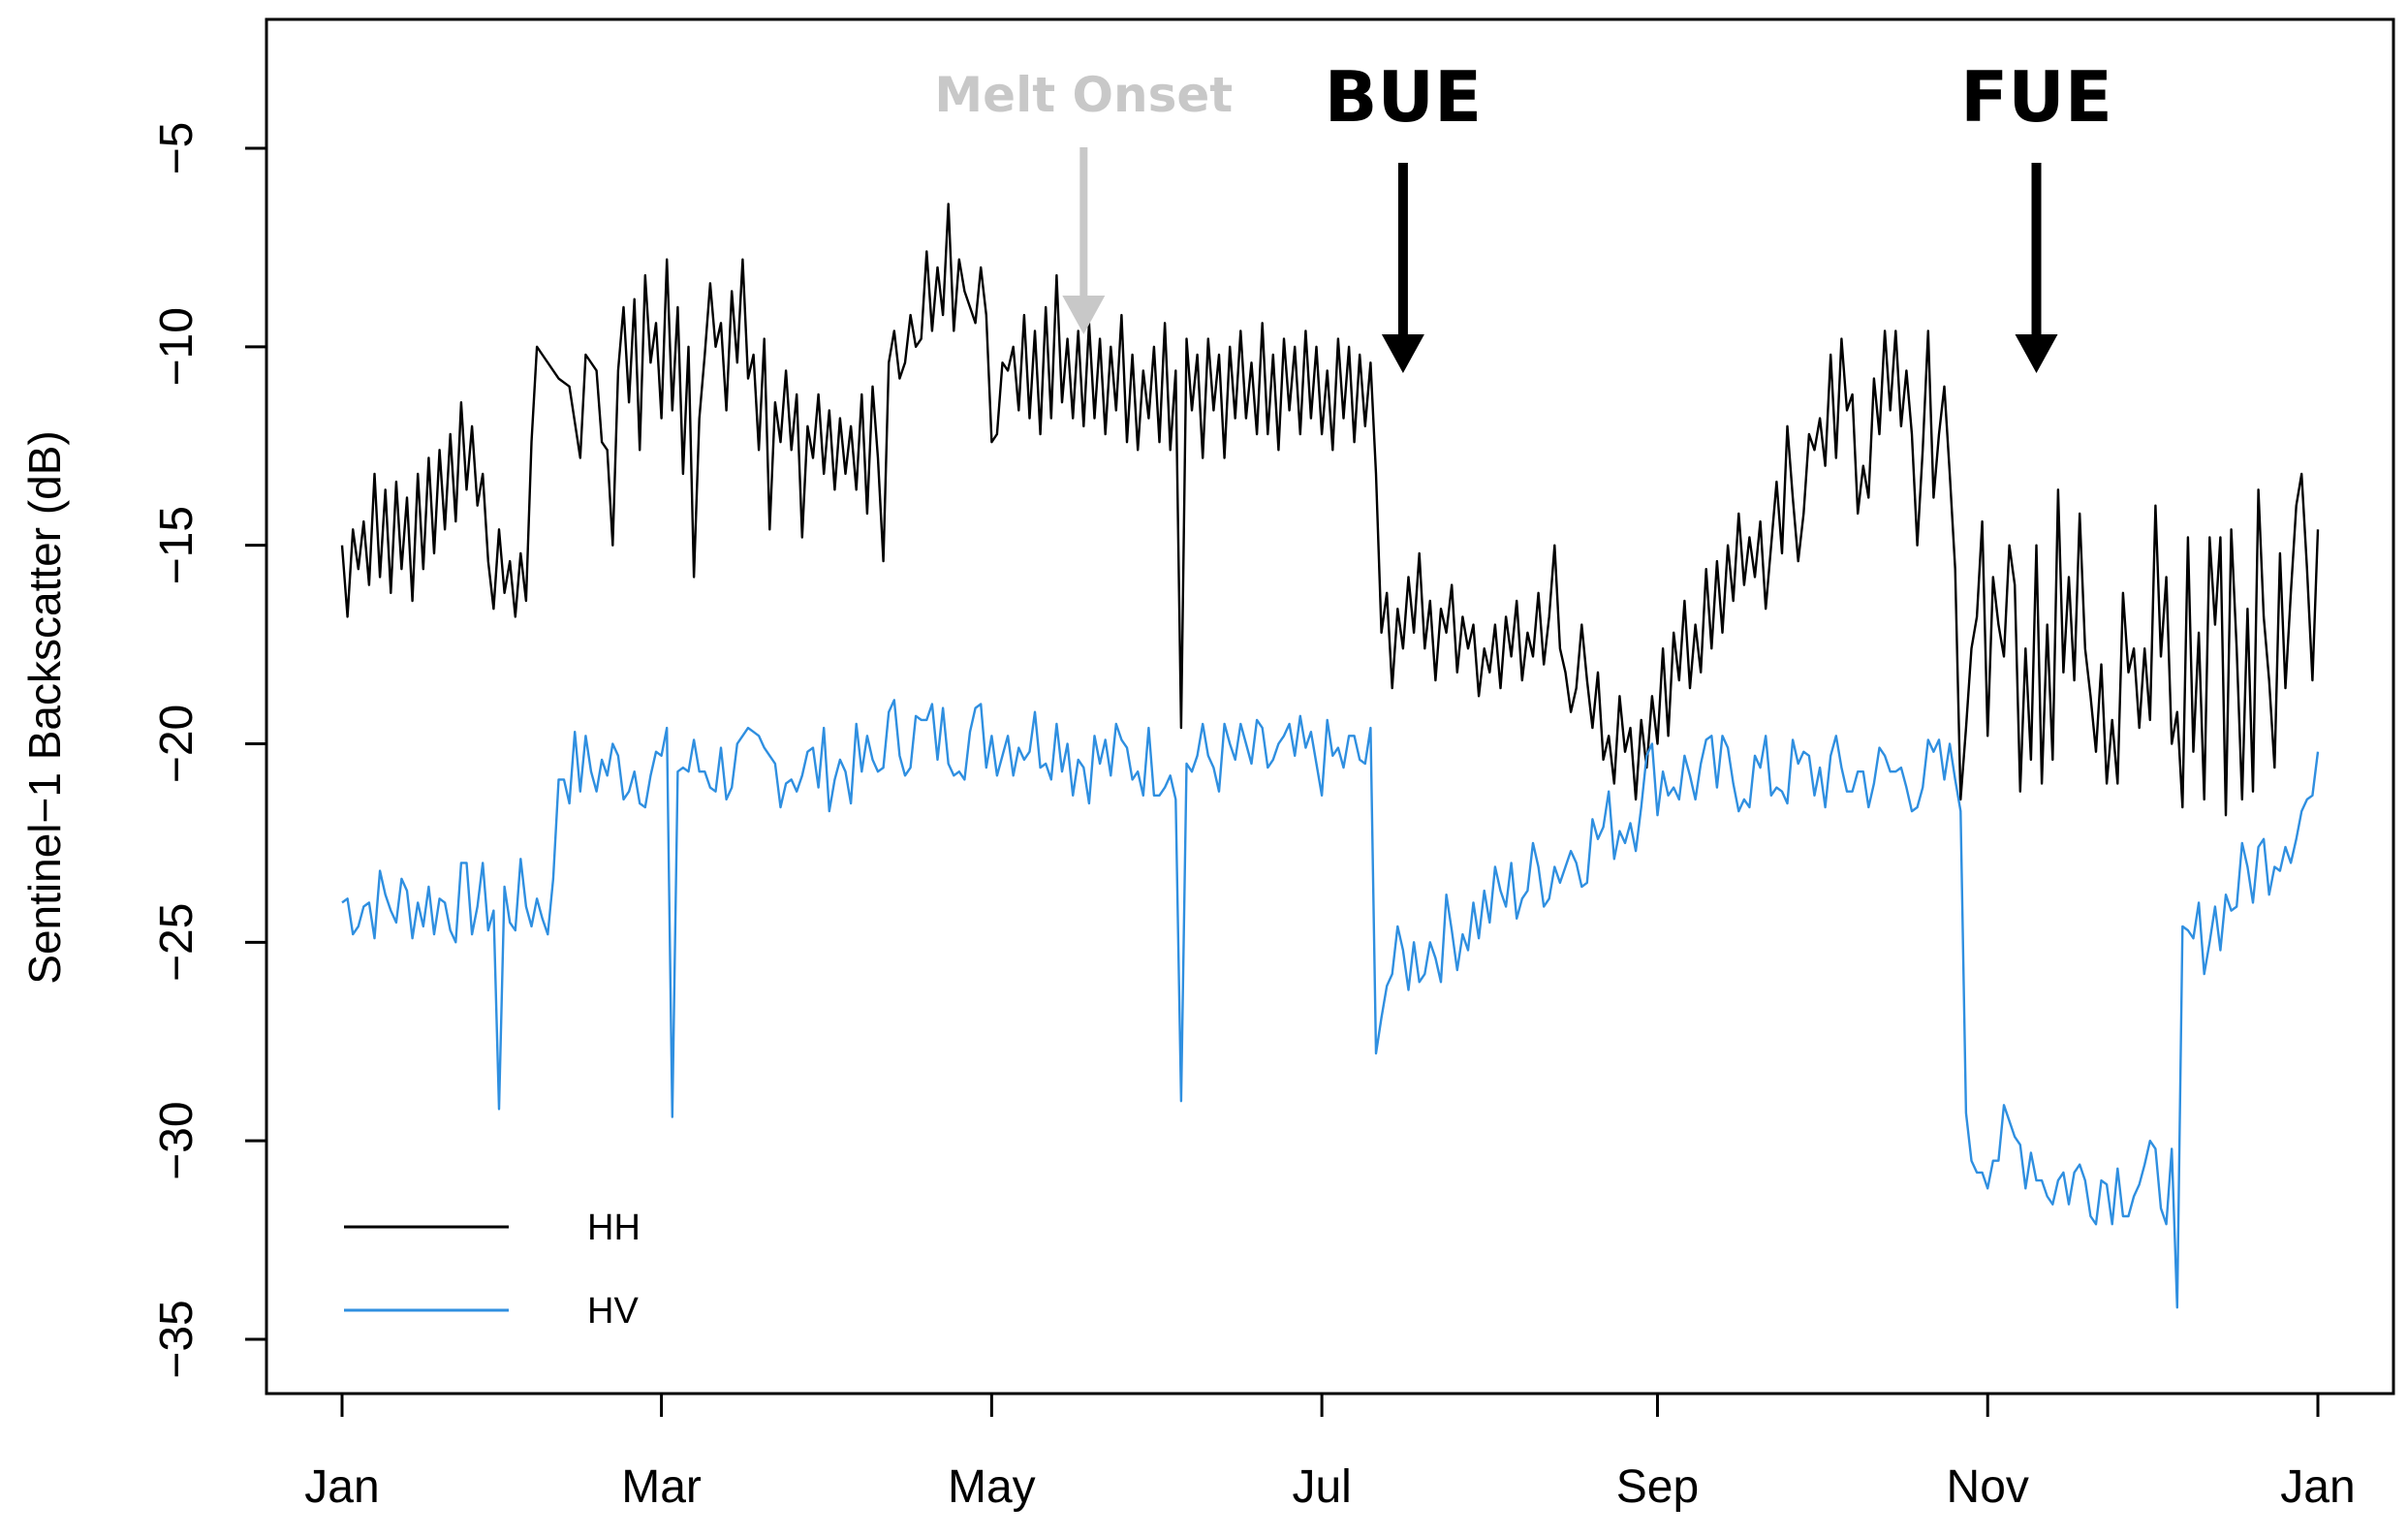  What do you see at coordinates (992, 1487) in the screenshot?
I see `x-tick-label: May` at bounding box center [992, 1487].